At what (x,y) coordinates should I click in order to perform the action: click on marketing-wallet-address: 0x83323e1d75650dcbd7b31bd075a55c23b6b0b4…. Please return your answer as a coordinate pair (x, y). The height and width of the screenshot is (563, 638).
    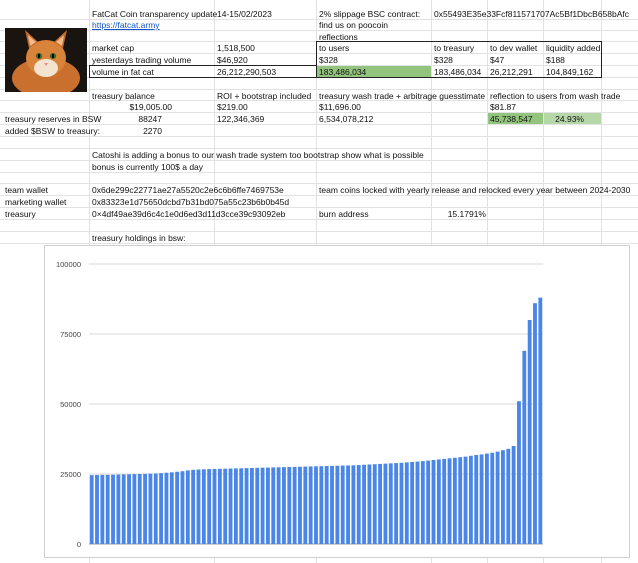
    Looking at the image, I should click on (191, 202).